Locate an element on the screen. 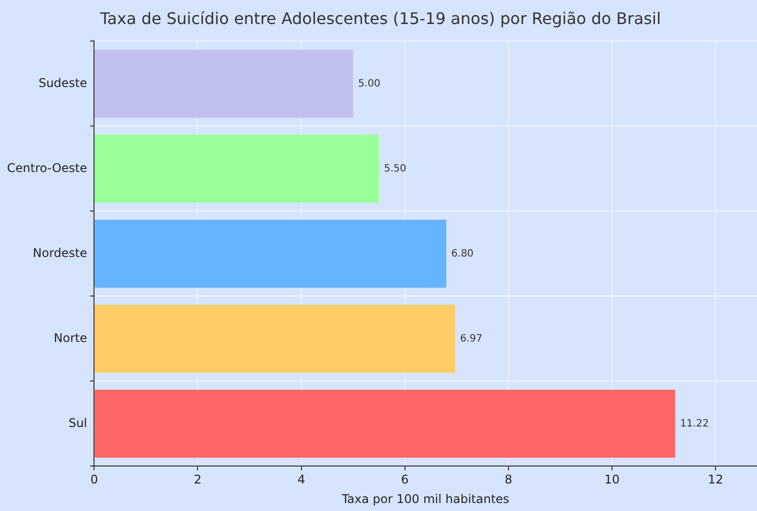 The width and height of the screenshot is (757, 511). chart-title: Taxa de Suicídio entre Adolescentes (15-19 anos) por Região do Brasil is located at coordinates (380, 18).